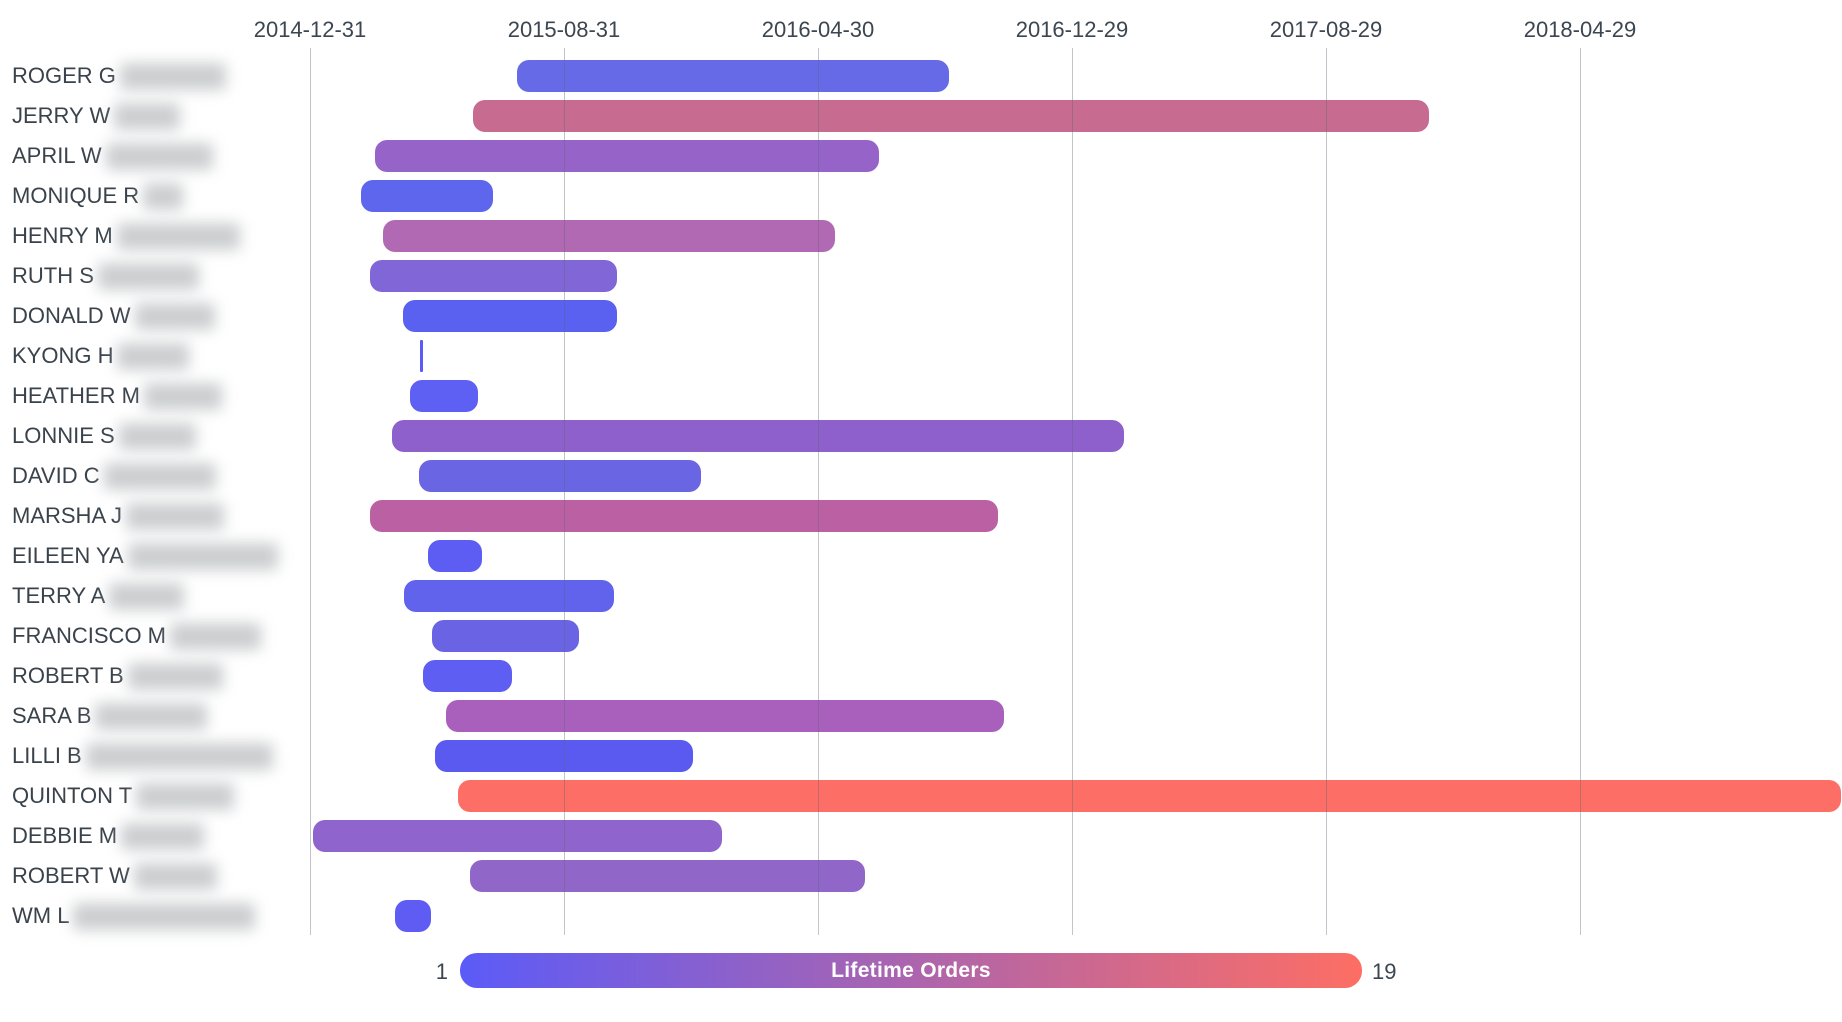  I want to click on row-label-kyong-h: KYONG H, so click(101, 356).